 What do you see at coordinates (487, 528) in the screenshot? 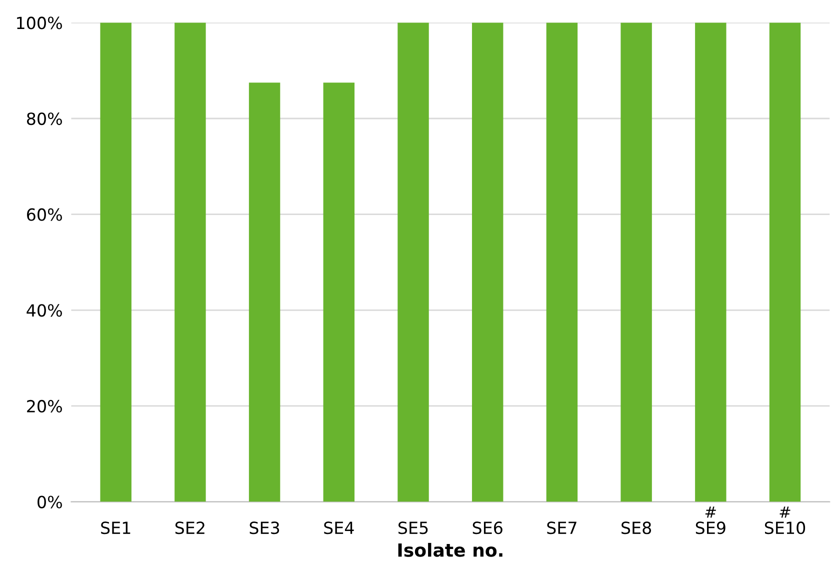
I see `x-tick-label: SE6` at bounding box center [487, 528].